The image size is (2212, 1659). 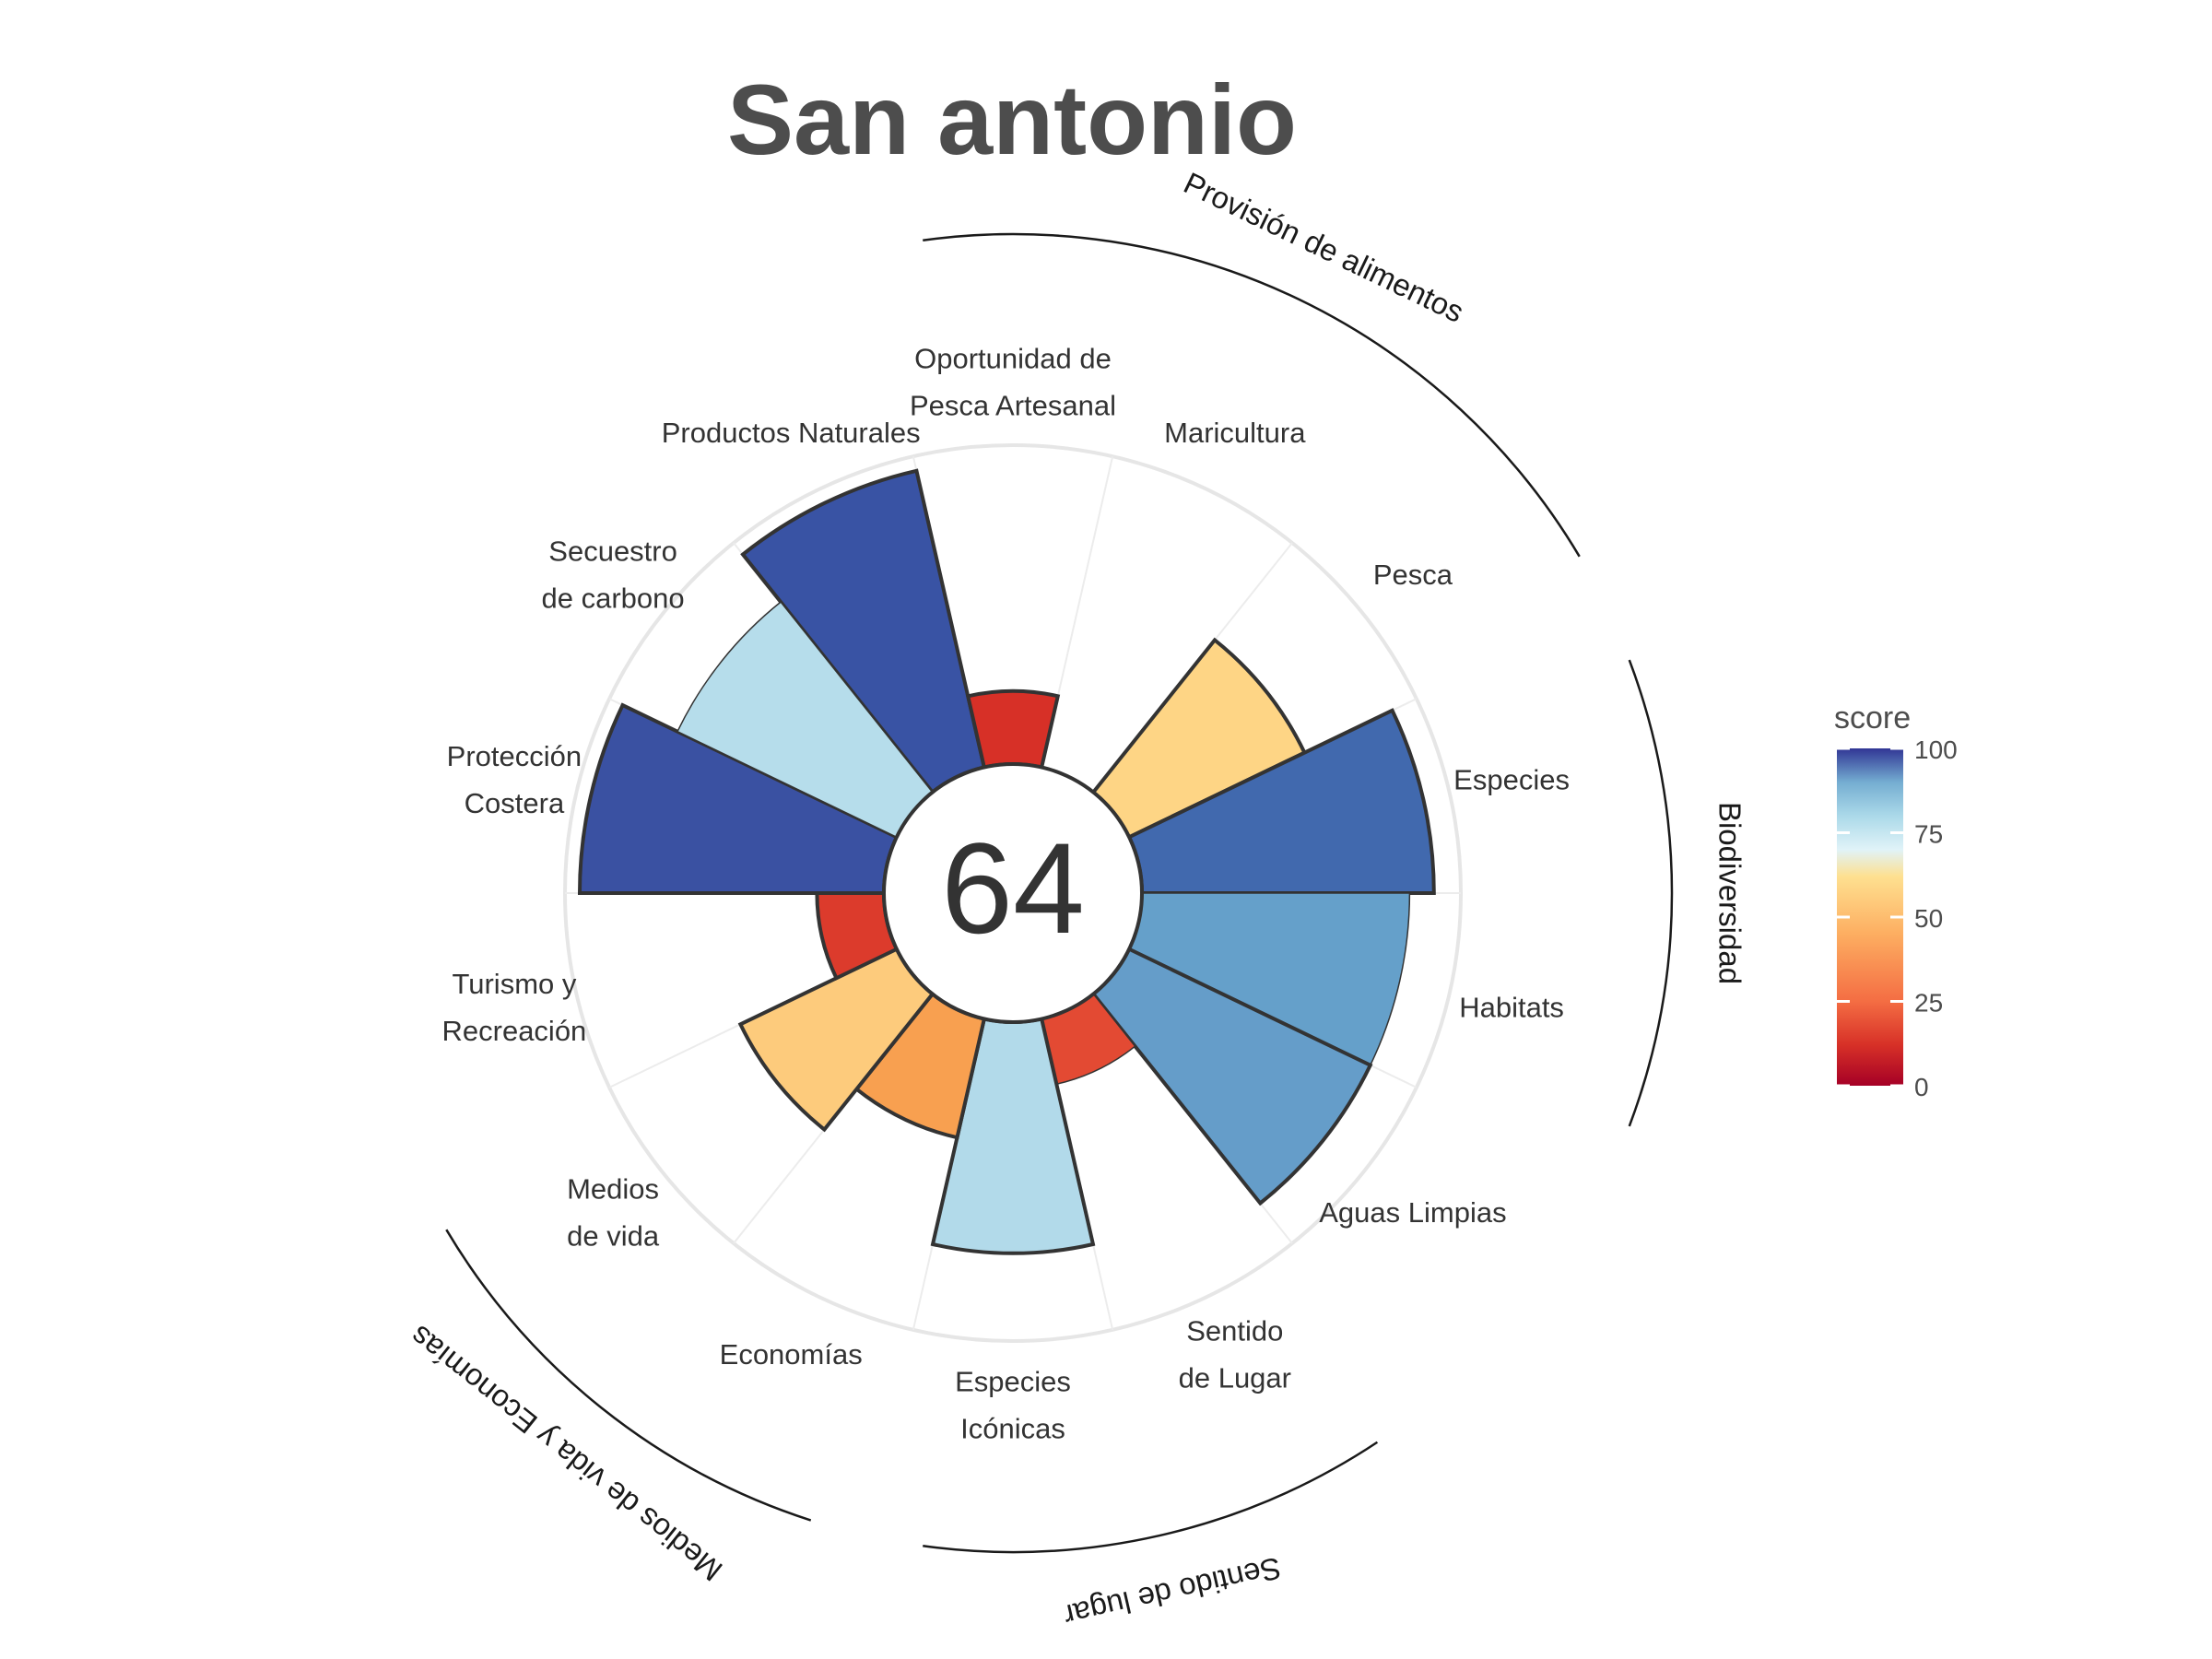 I want to click on petal-label: Especies, so click(x=1511, y=780).